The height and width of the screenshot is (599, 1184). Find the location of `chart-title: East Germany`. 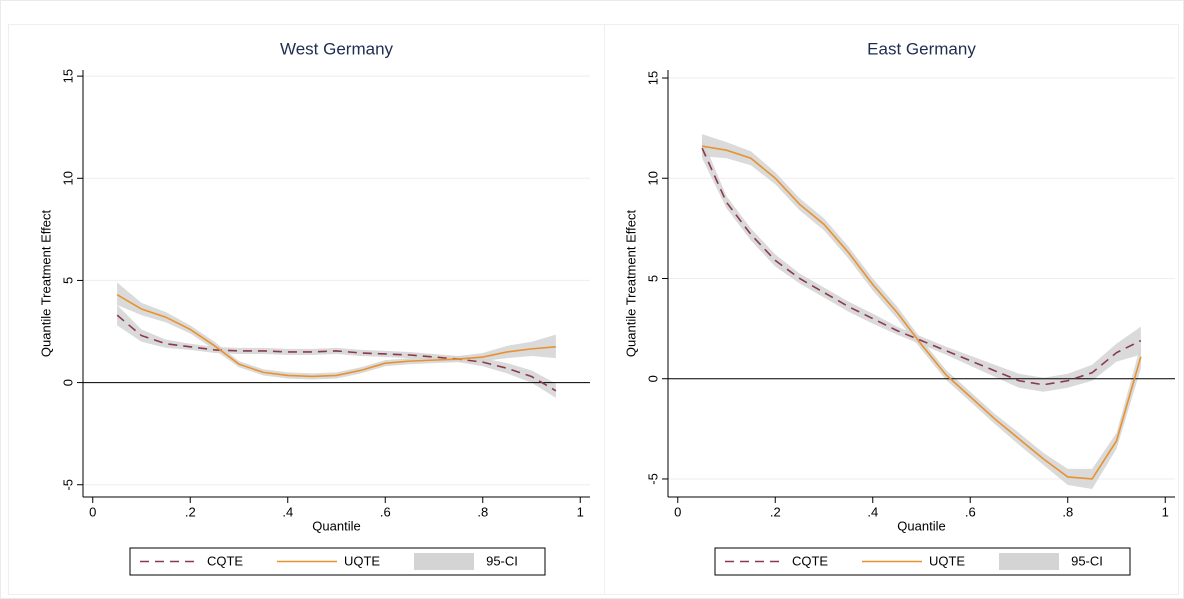

chart-title: East Germany is located at coordinates (921, 48).